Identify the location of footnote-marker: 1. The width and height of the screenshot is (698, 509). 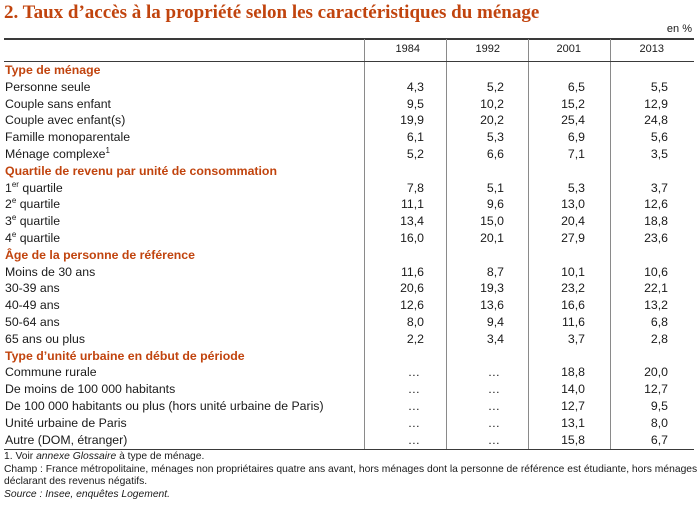
(107, 150).